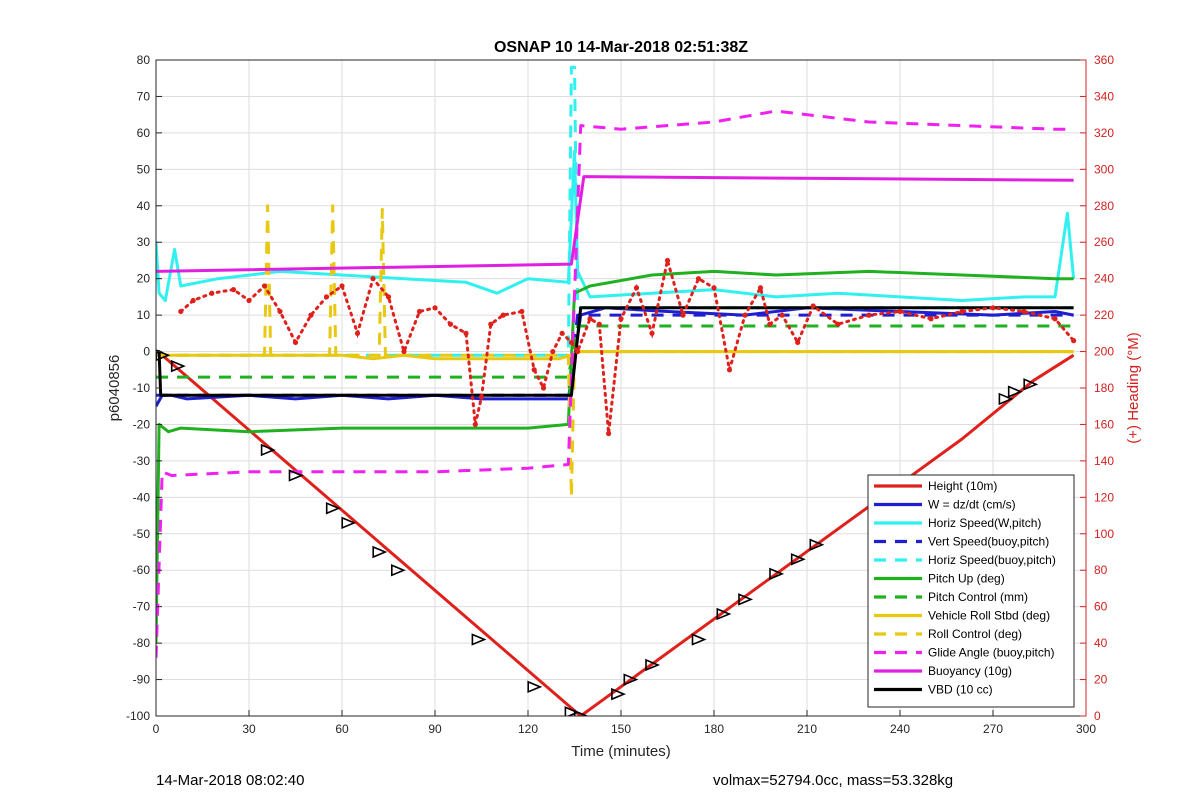 This screenshot has height=804, width=1200. What do you see at coordinates (1086, 729) in the screenshot?
I see `x-tick-label: 300` at bounding box center [1086, 729].